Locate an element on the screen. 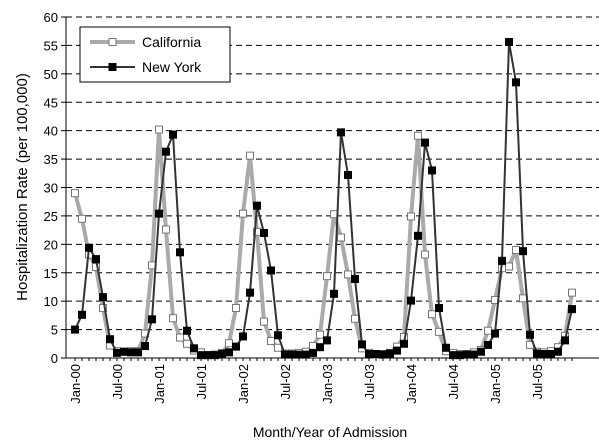 The image size is (599, 447). x-tick-label: Jul-01 is located at coordinates (201, 381).